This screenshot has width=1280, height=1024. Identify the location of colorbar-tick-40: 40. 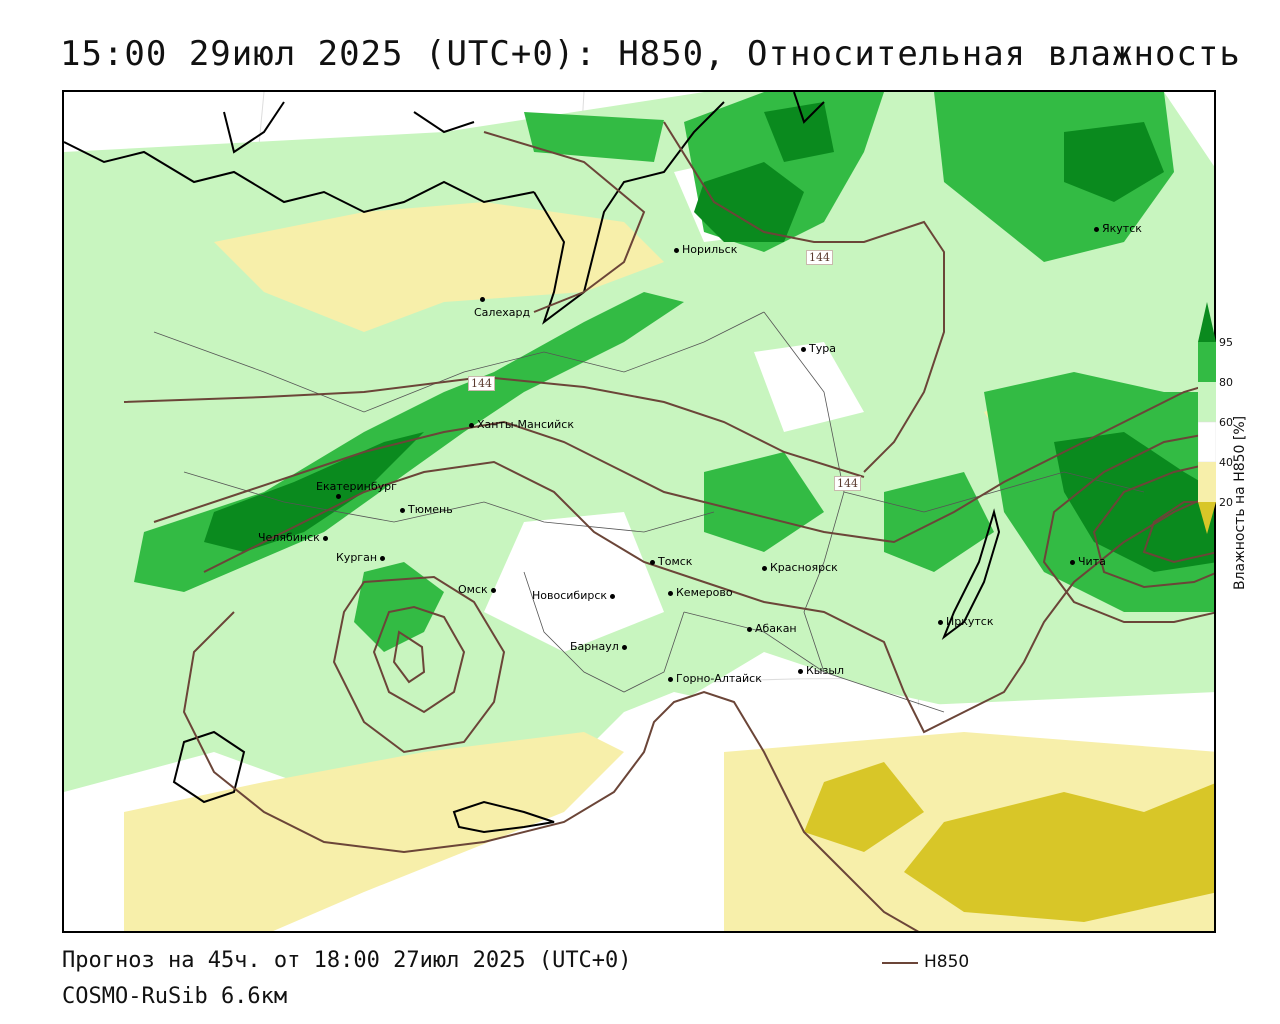
(1226, 462).